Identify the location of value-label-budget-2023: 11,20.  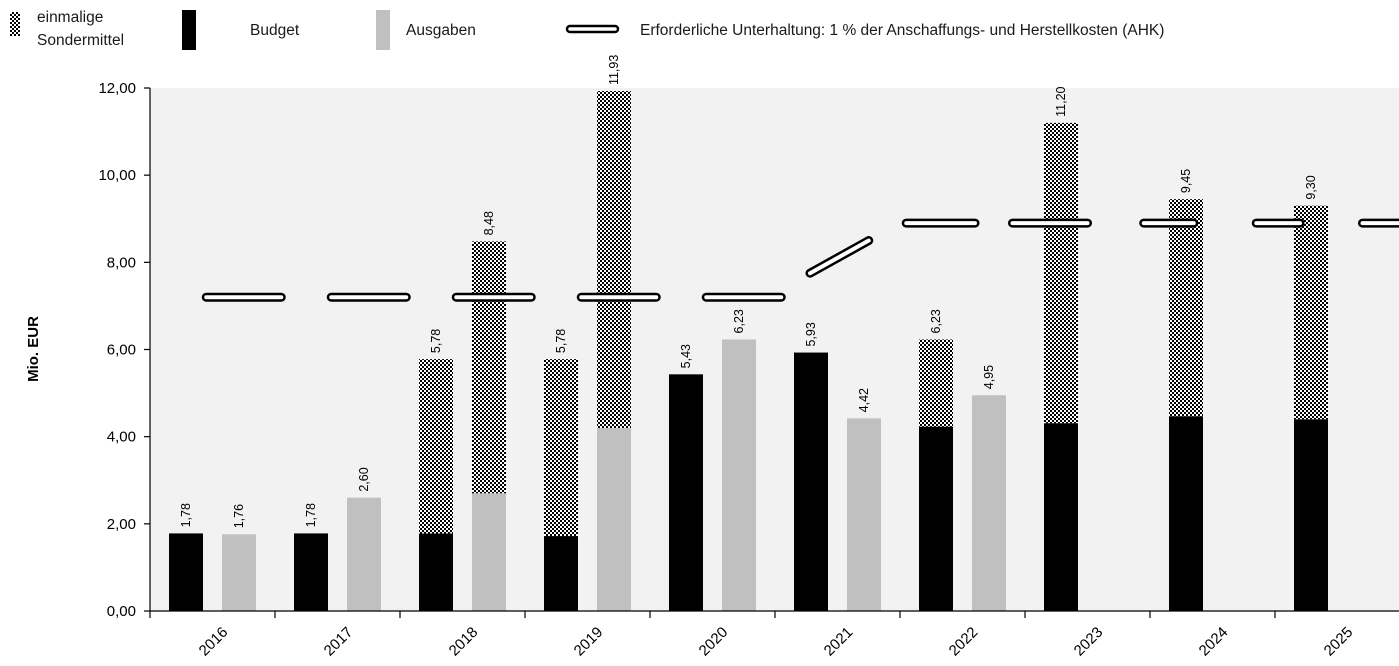
(1061, 101).